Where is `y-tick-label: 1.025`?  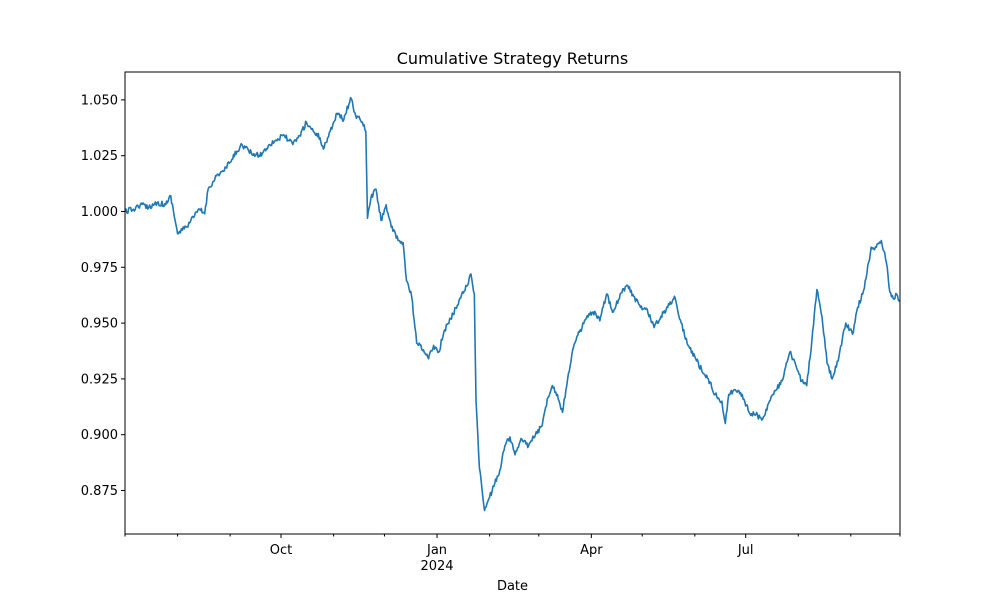 y-tick-label: 1.025 is located at coordinates (99, 156).